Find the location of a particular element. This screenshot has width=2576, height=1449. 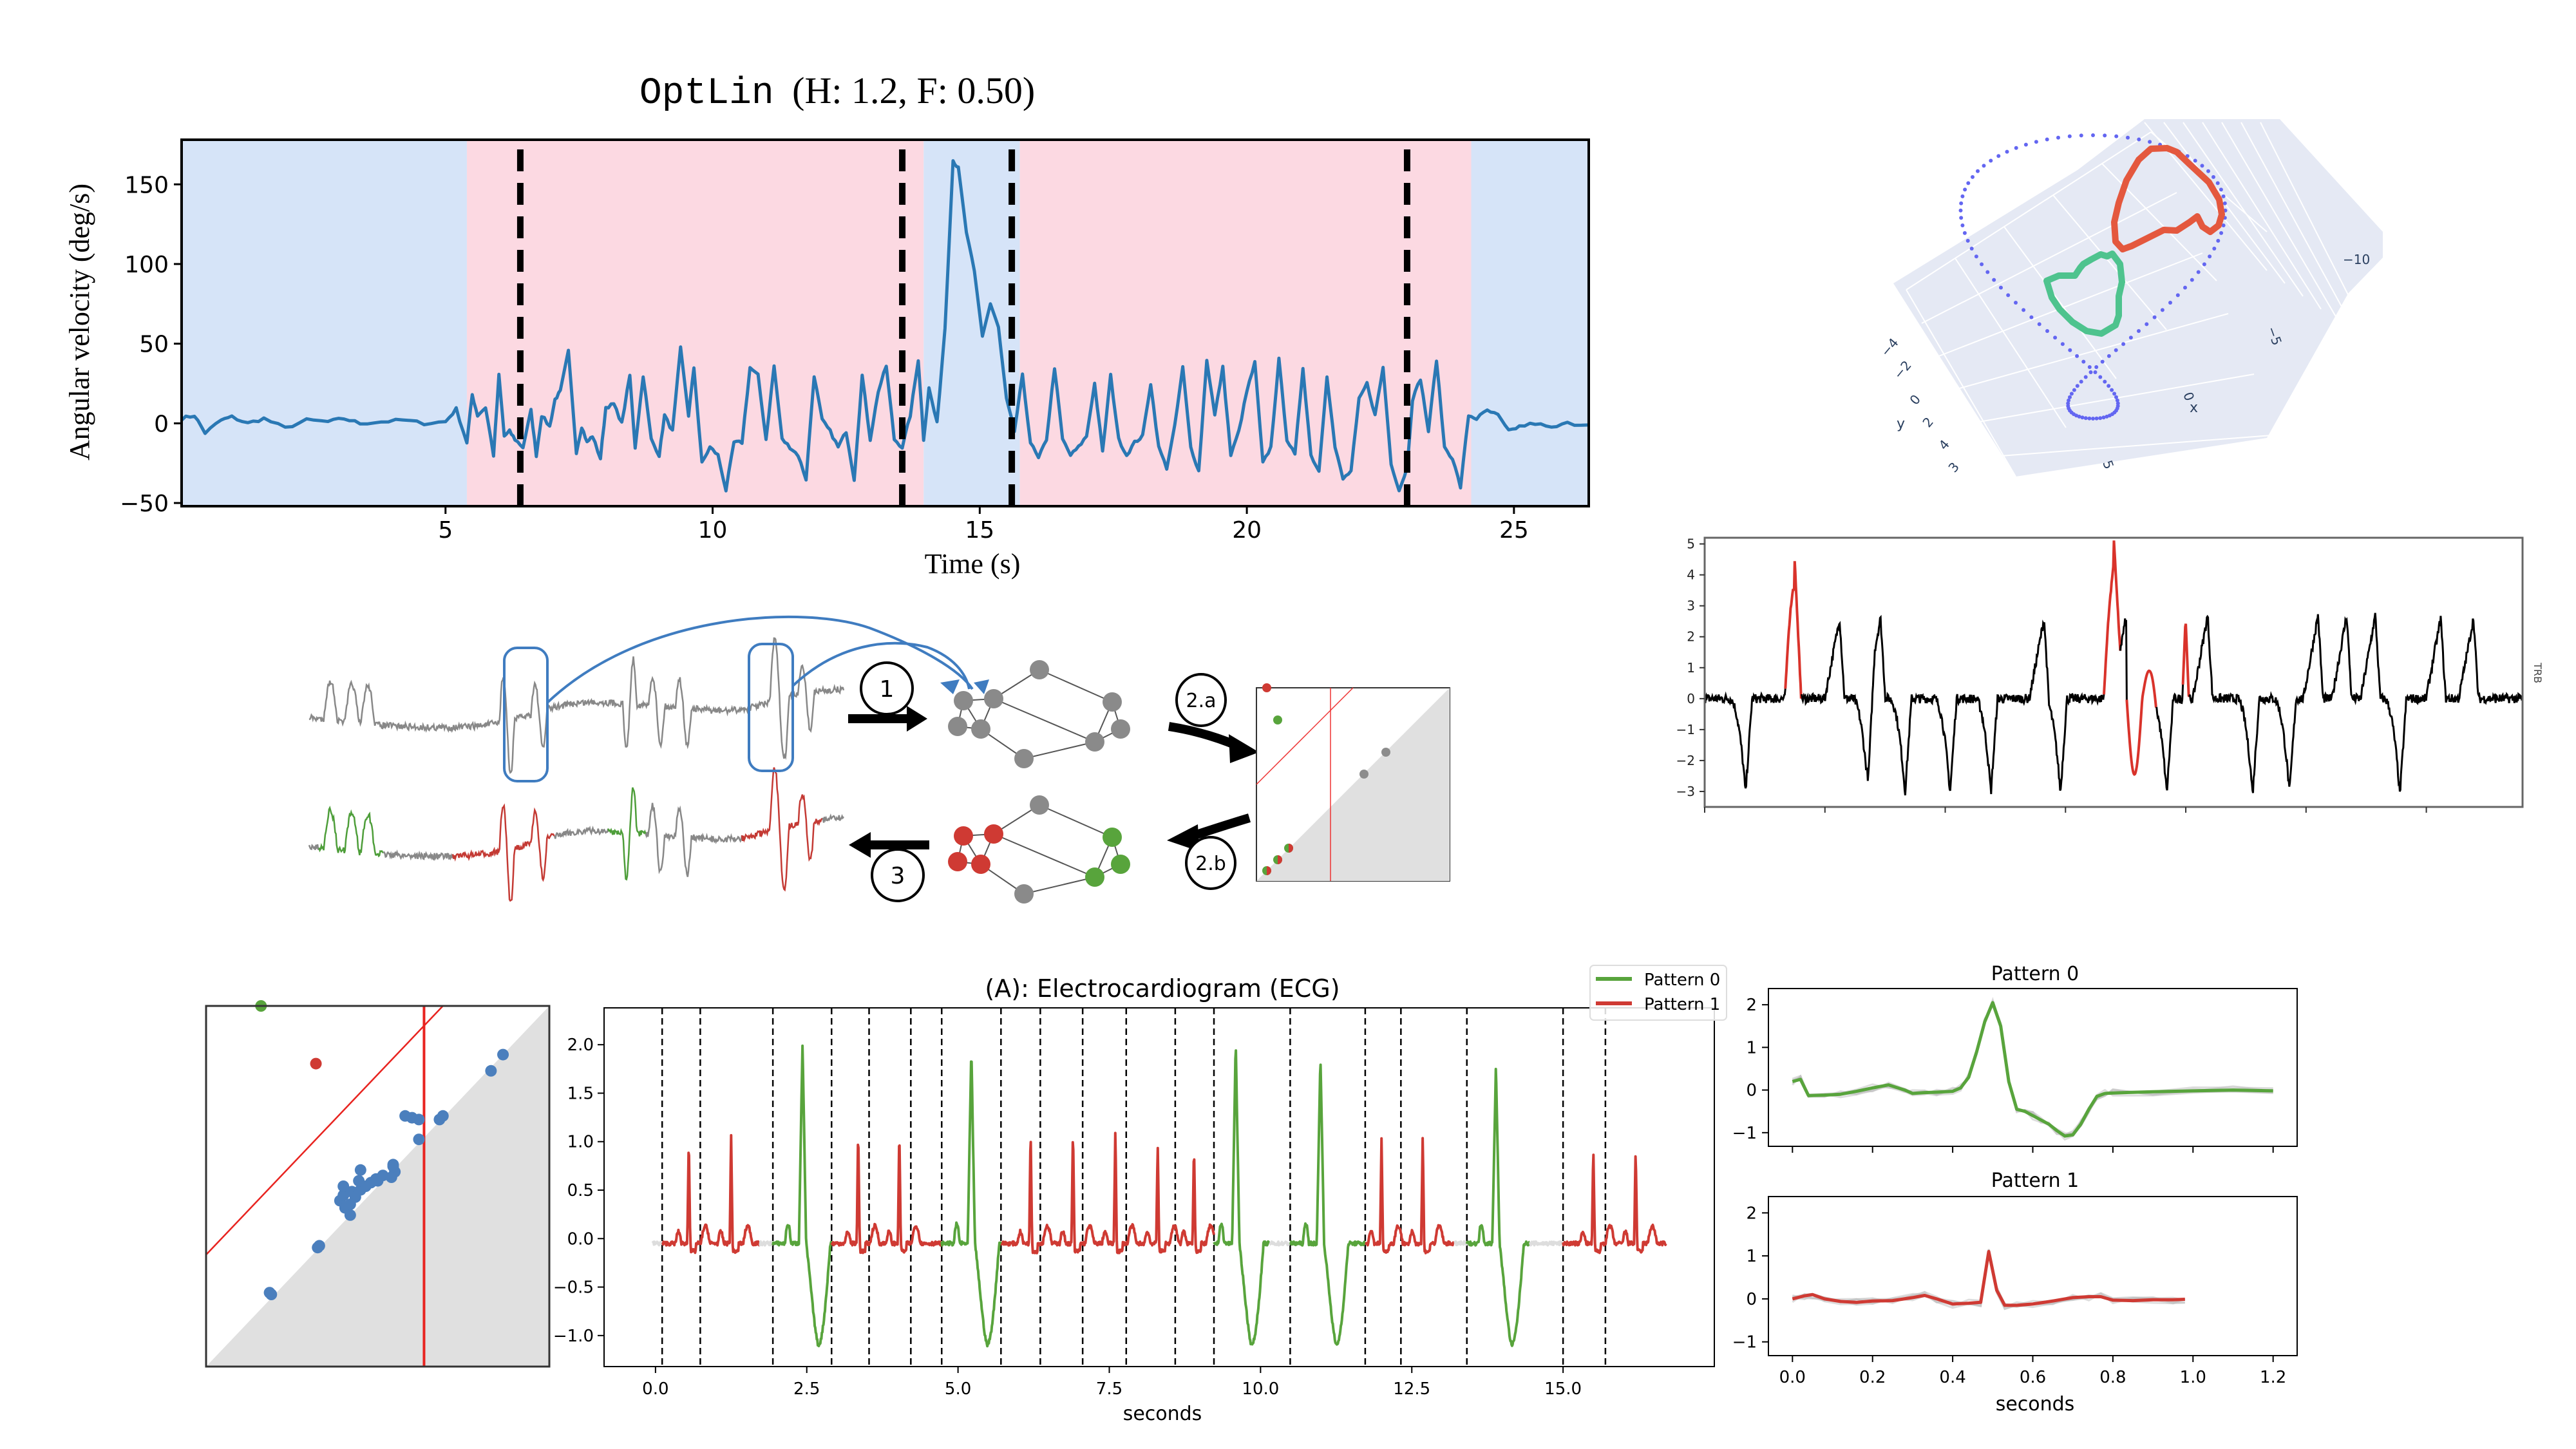

x-tick-label: 0.8 is located at coordinates (2112, 1378).